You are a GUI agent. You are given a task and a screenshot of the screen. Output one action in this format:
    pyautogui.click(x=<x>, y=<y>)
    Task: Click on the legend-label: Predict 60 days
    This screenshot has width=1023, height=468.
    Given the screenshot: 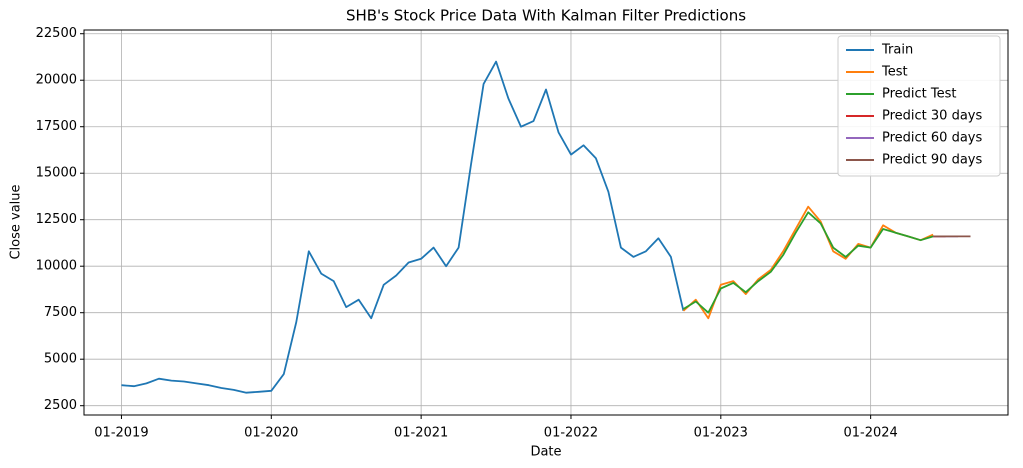 What is the action you would take?
    pyautogui.click(x=932, y=138)
    